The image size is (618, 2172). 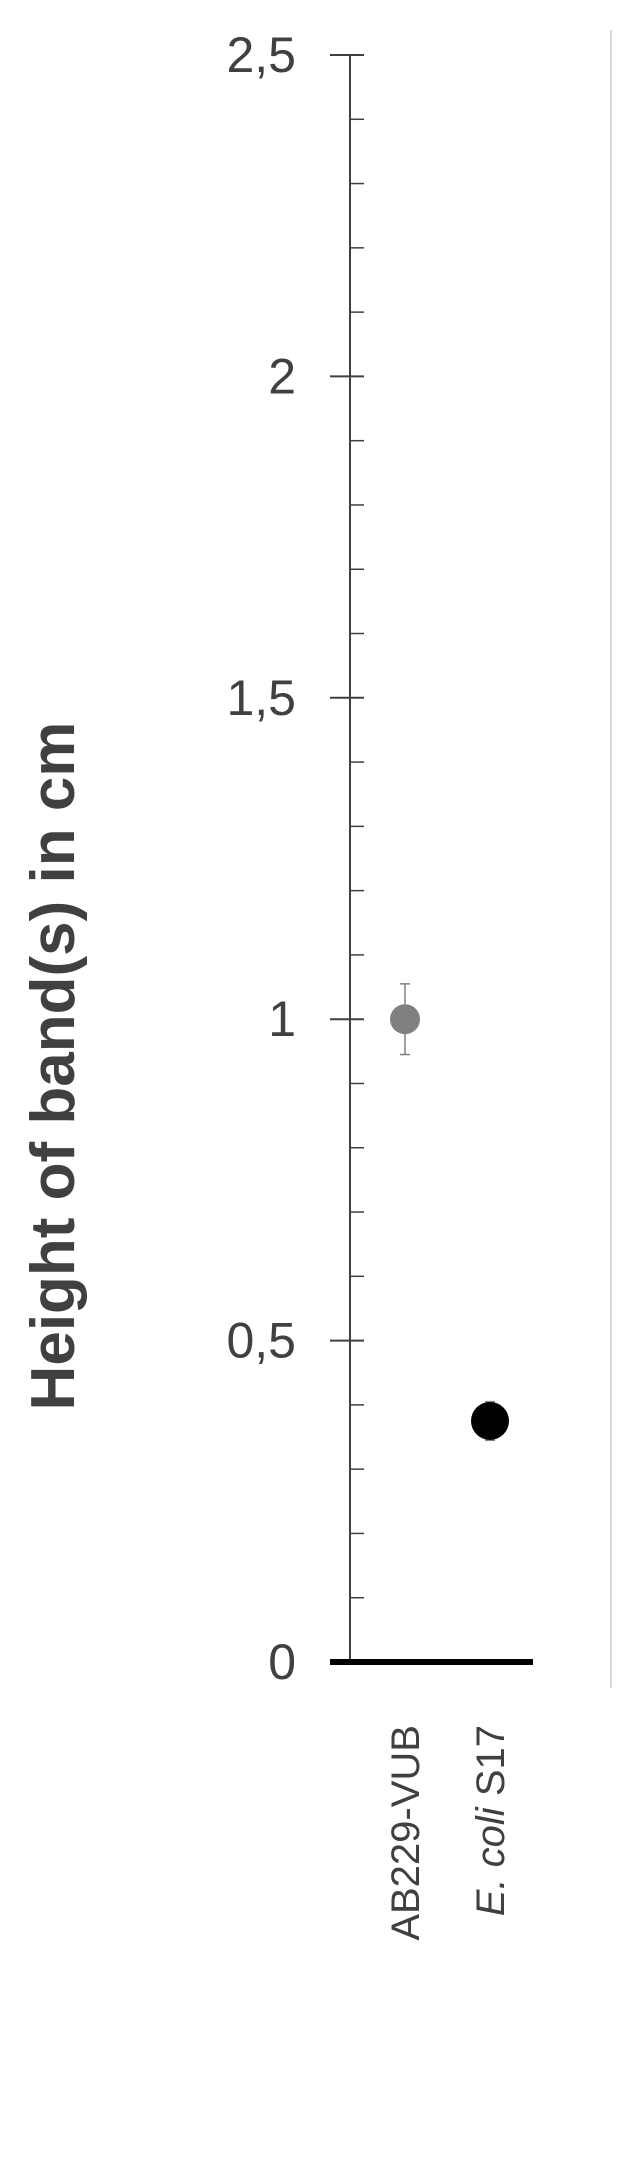 I want to click on data-points, so click(x=449, y=1212).